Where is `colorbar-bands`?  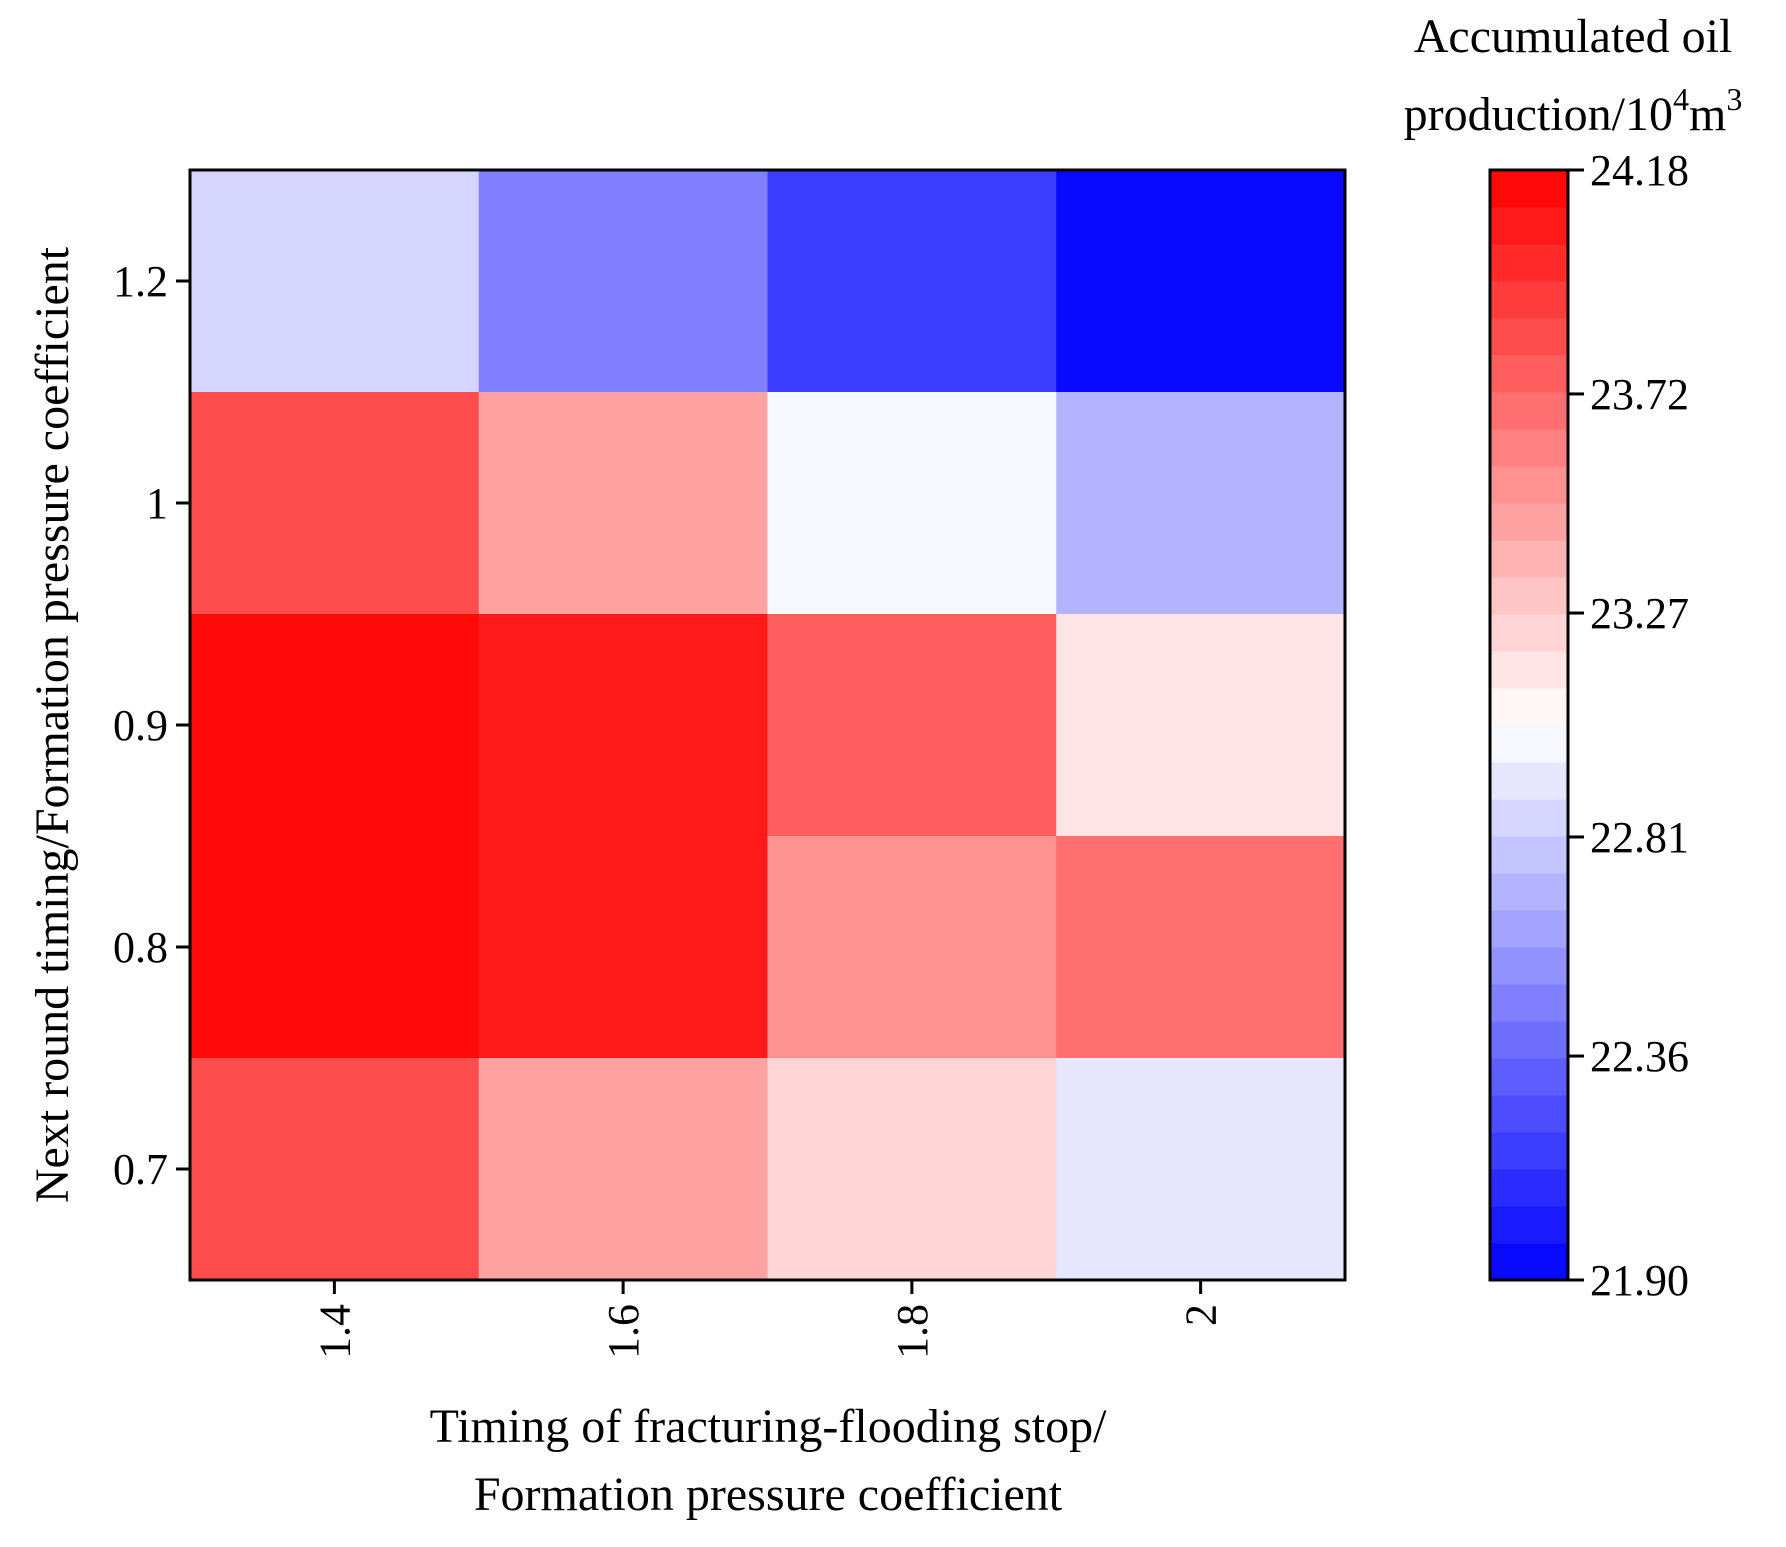
colorbar-bands is located at coordinates (1529, 725).